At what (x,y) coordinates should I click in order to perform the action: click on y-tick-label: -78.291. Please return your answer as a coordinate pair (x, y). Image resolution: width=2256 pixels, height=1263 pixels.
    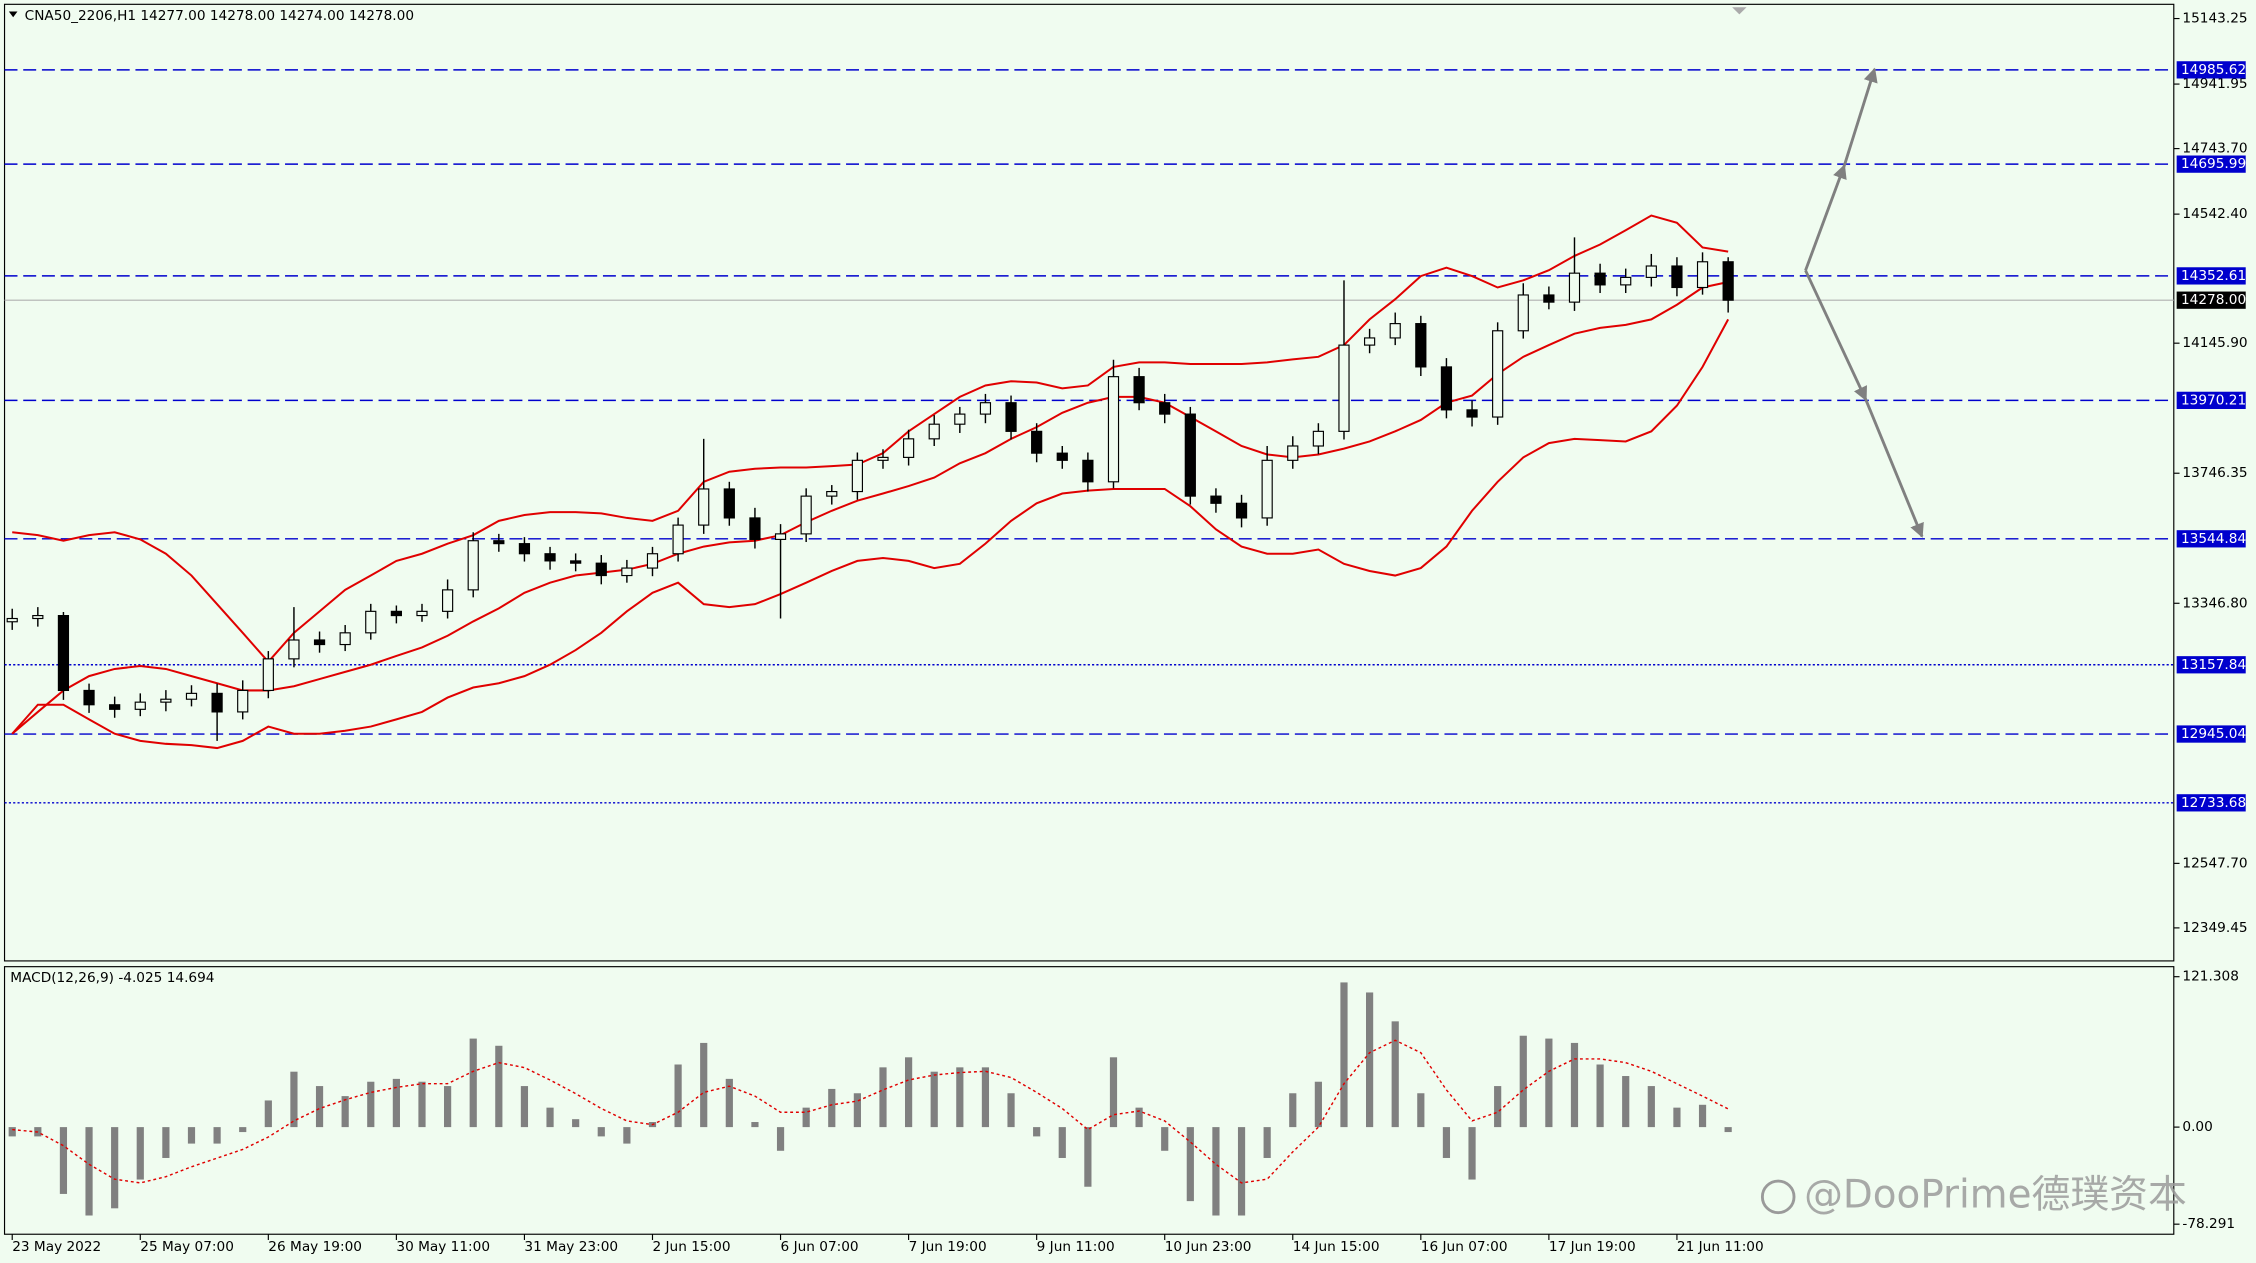
    Looking at the image, I should click on (2208, 1224).